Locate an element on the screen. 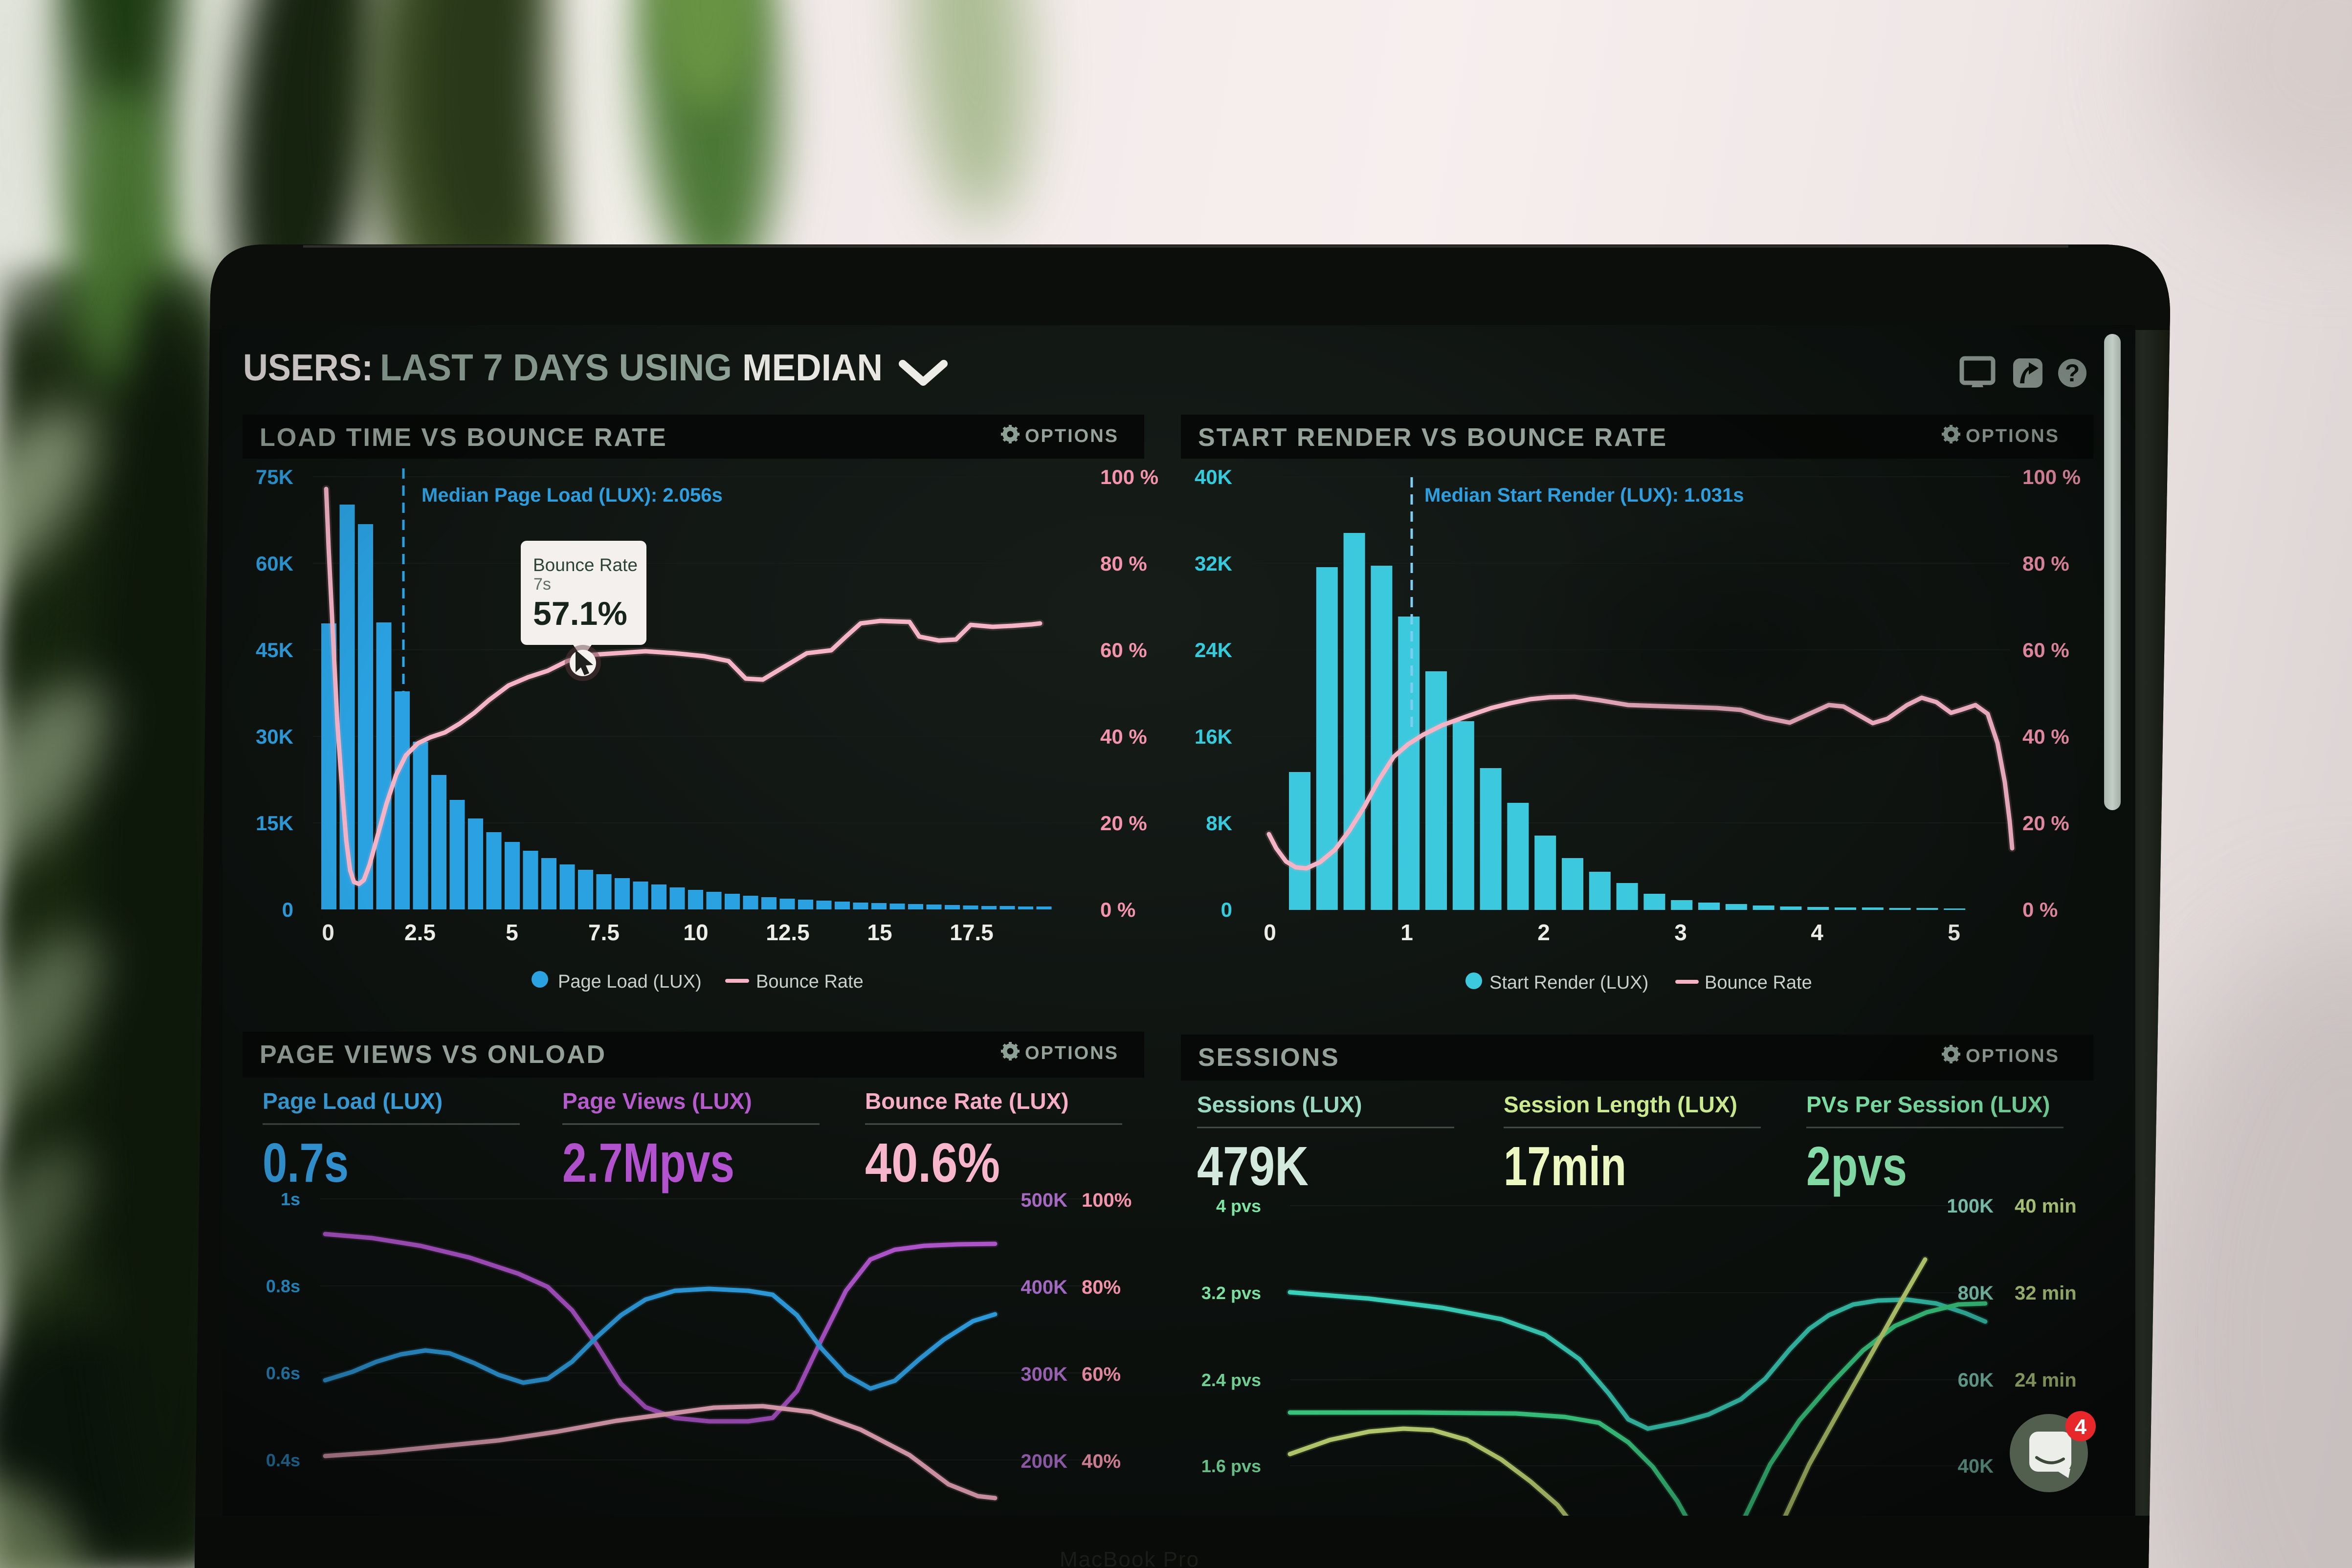  svg-text: 4 is located at coordinates (2081, 1427).